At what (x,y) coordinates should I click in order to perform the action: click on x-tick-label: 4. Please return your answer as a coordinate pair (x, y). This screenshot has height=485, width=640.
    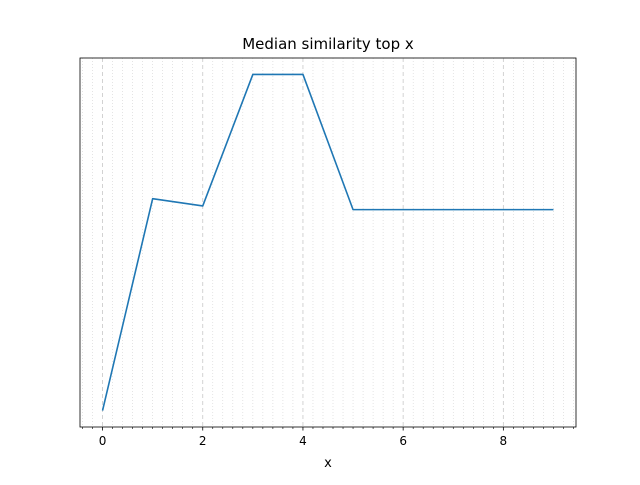
    Looking at the image, I should click on (303, 441).